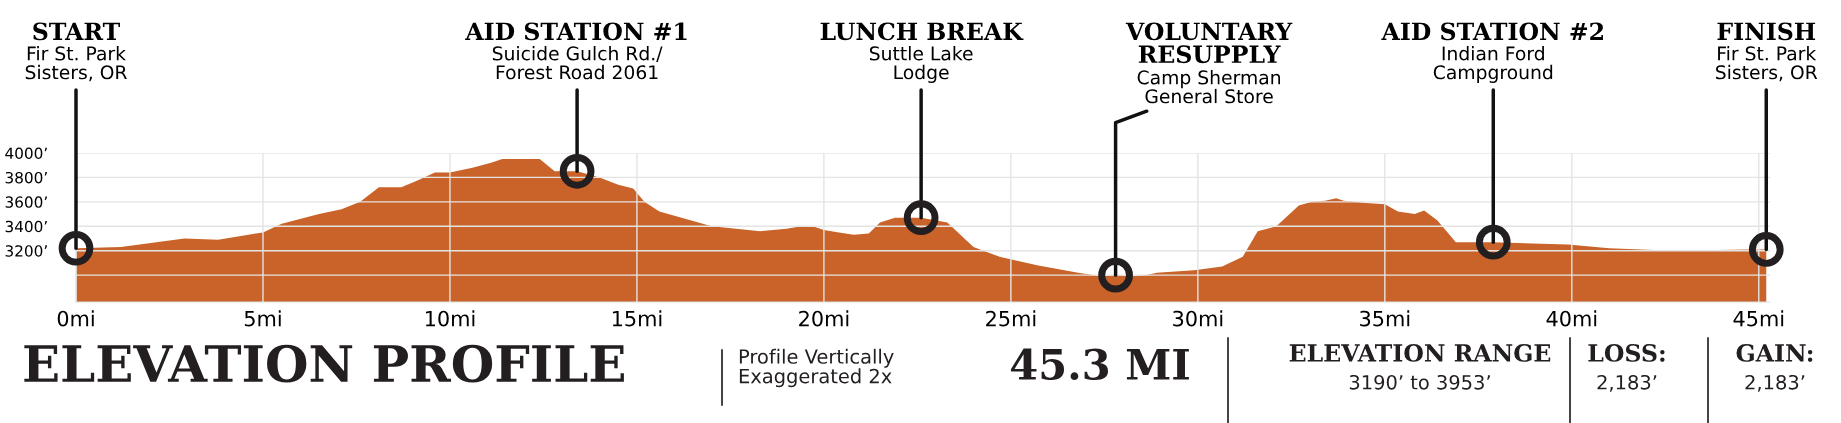  Describe the element at coordinates (262, 318) in the screenshot. I see `x-tick-label: 5mi` at that location.